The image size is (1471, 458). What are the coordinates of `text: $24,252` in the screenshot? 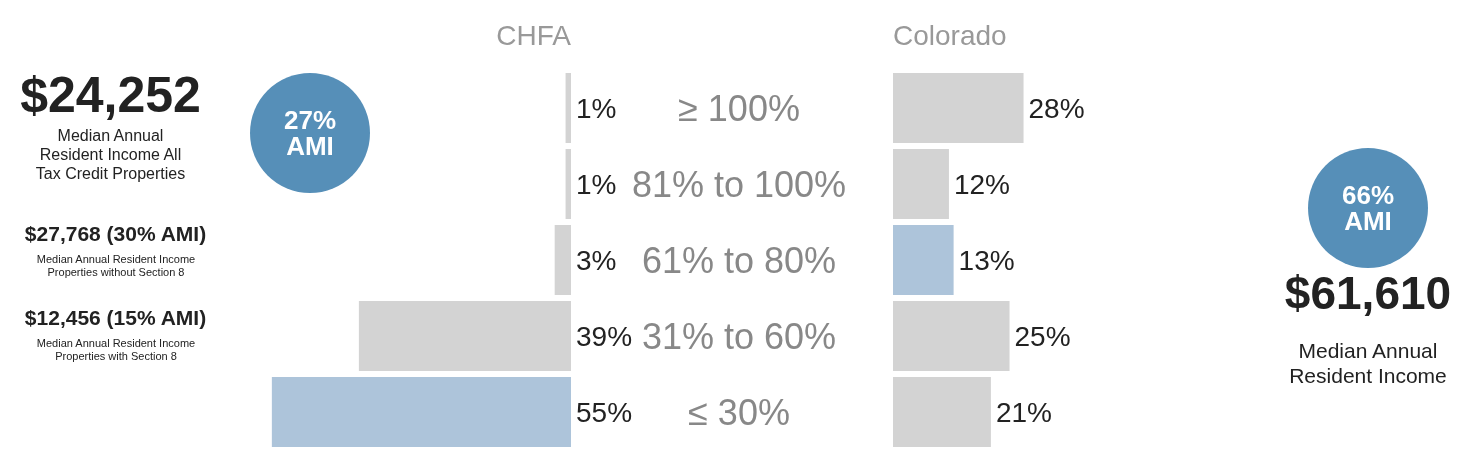 It's located at (110, 95).